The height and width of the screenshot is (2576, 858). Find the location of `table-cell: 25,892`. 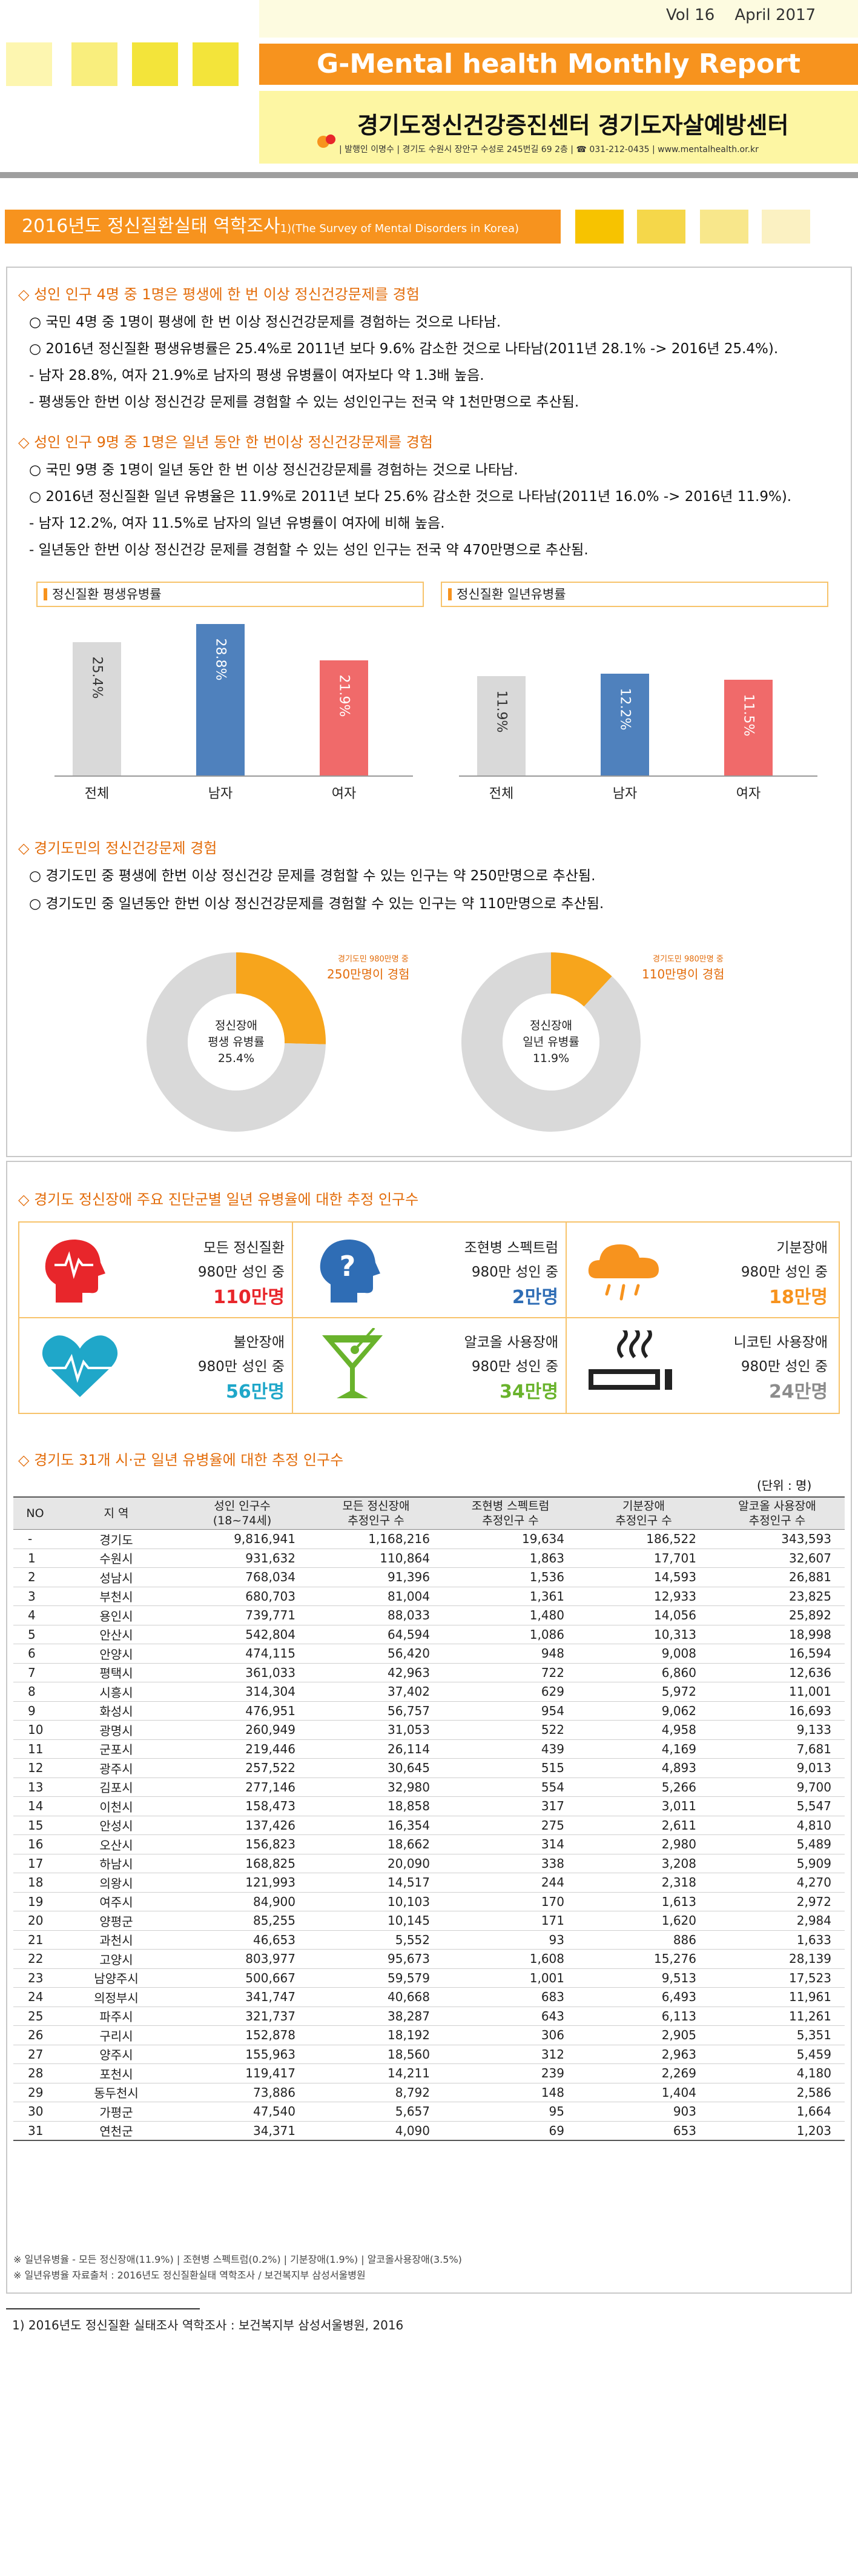

table-cell: 25,892 is located at coordinates (778, 1615).